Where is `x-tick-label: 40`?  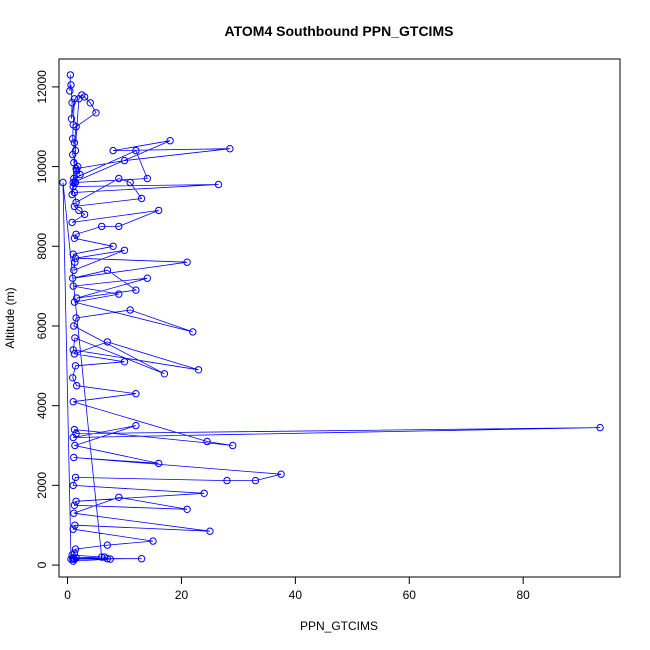
x-tick-label: 40 is located at coordinates (296, 595).